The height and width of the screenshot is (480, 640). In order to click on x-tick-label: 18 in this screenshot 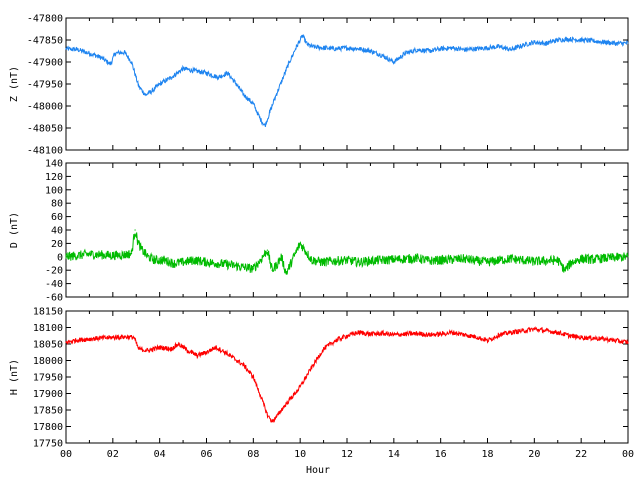, I will do `click(487, 454)`.